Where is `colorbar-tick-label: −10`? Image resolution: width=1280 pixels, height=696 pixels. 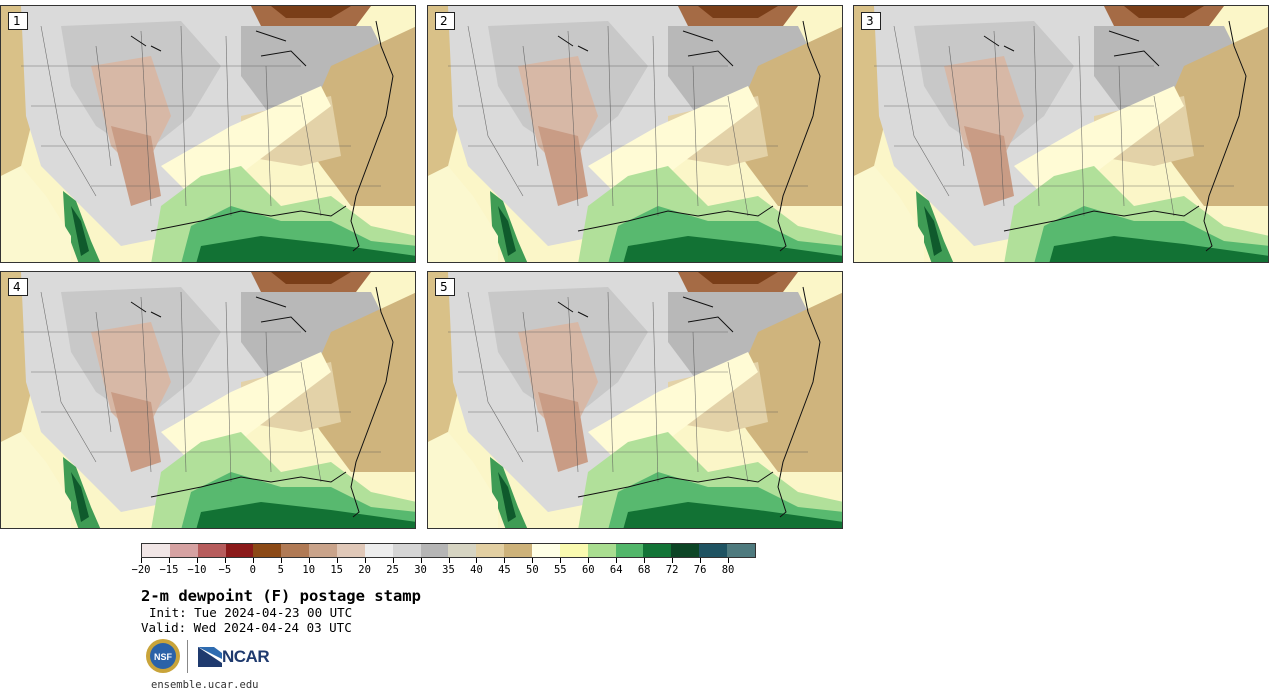 colorbar-tick-label: −10 is located at coordinates (197, 570).